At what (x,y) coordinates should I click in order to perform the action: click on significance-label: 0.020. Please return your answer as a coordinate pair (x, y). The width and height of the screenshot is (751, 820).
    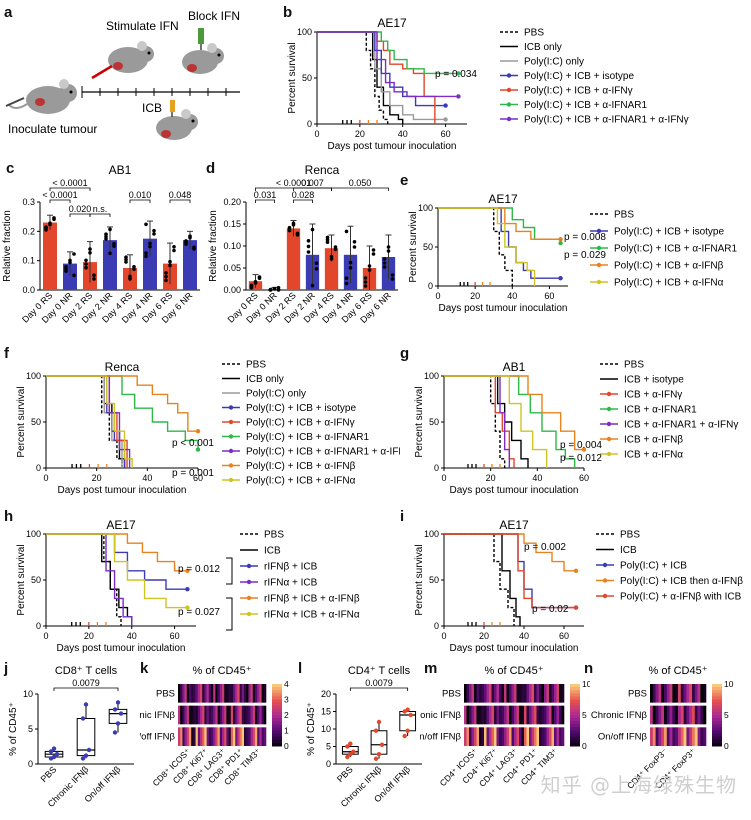
    Looking at the image, I should click on (80, 209).